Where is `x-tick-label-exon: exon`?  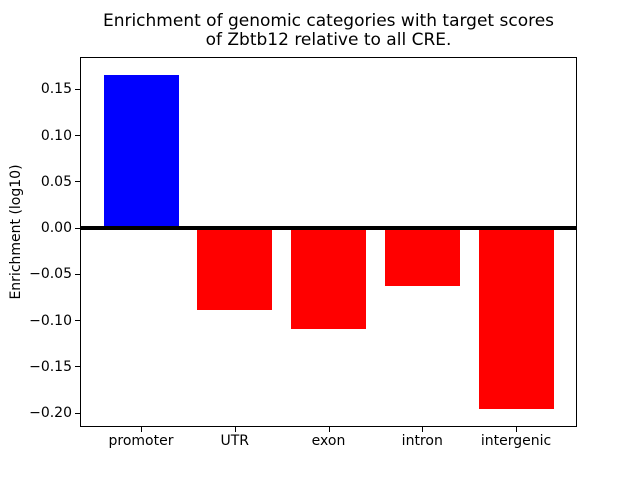 x-tick-label-exon: exon is located at coordinates (328, 441).